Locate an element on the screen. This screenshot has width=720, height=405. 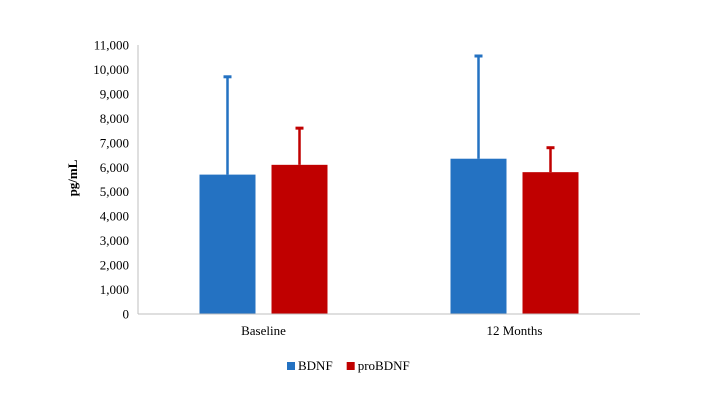
y-tick-label: 9,000 is located at coordinates (114, 93).